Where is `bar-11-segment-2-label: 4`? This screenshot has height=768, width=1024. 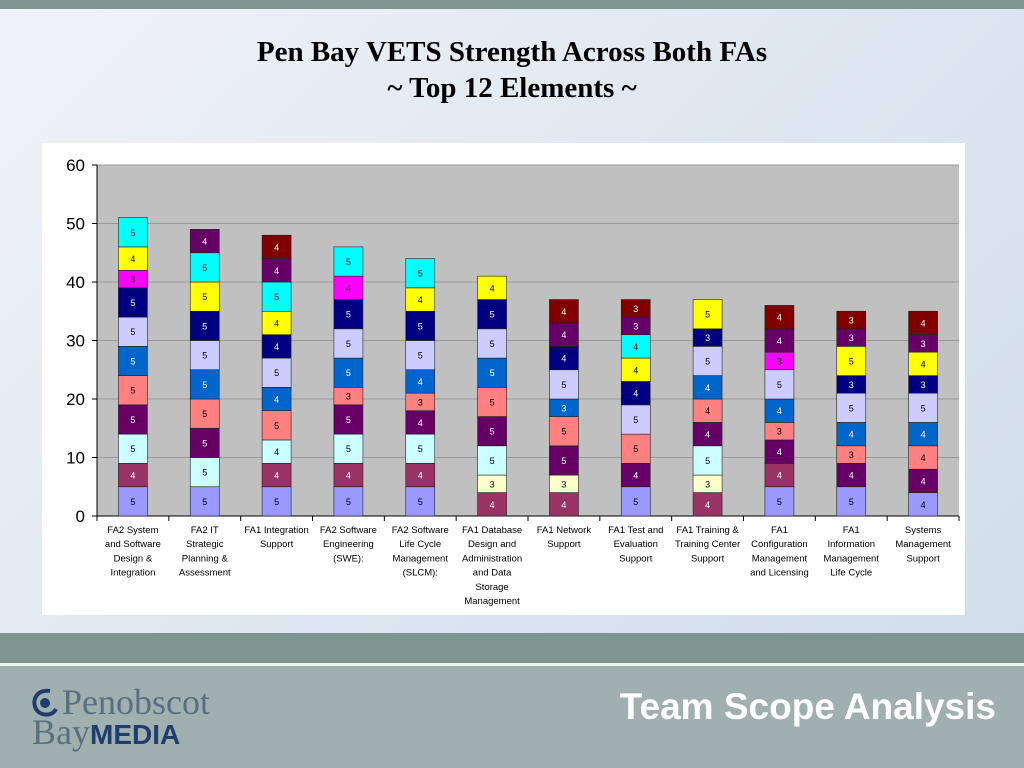
bar-11-segment-2-label: 4 is located at coordinates (851, 476).